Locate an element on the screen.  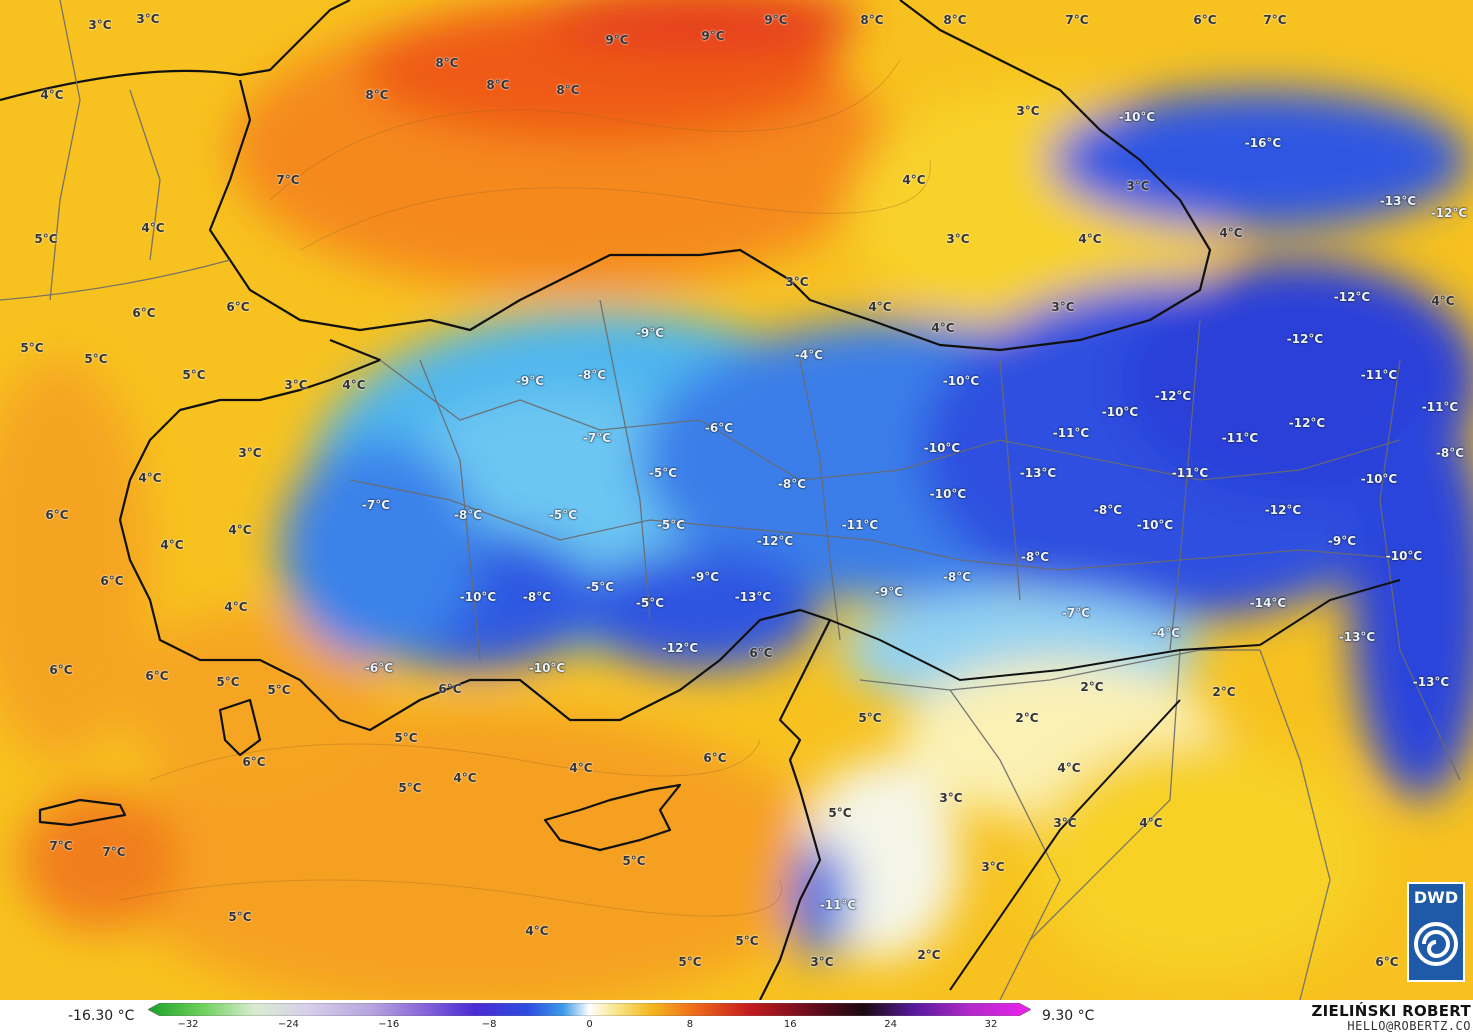
colorbar-tick-label: −24 is located at coordinates (288, 1024).